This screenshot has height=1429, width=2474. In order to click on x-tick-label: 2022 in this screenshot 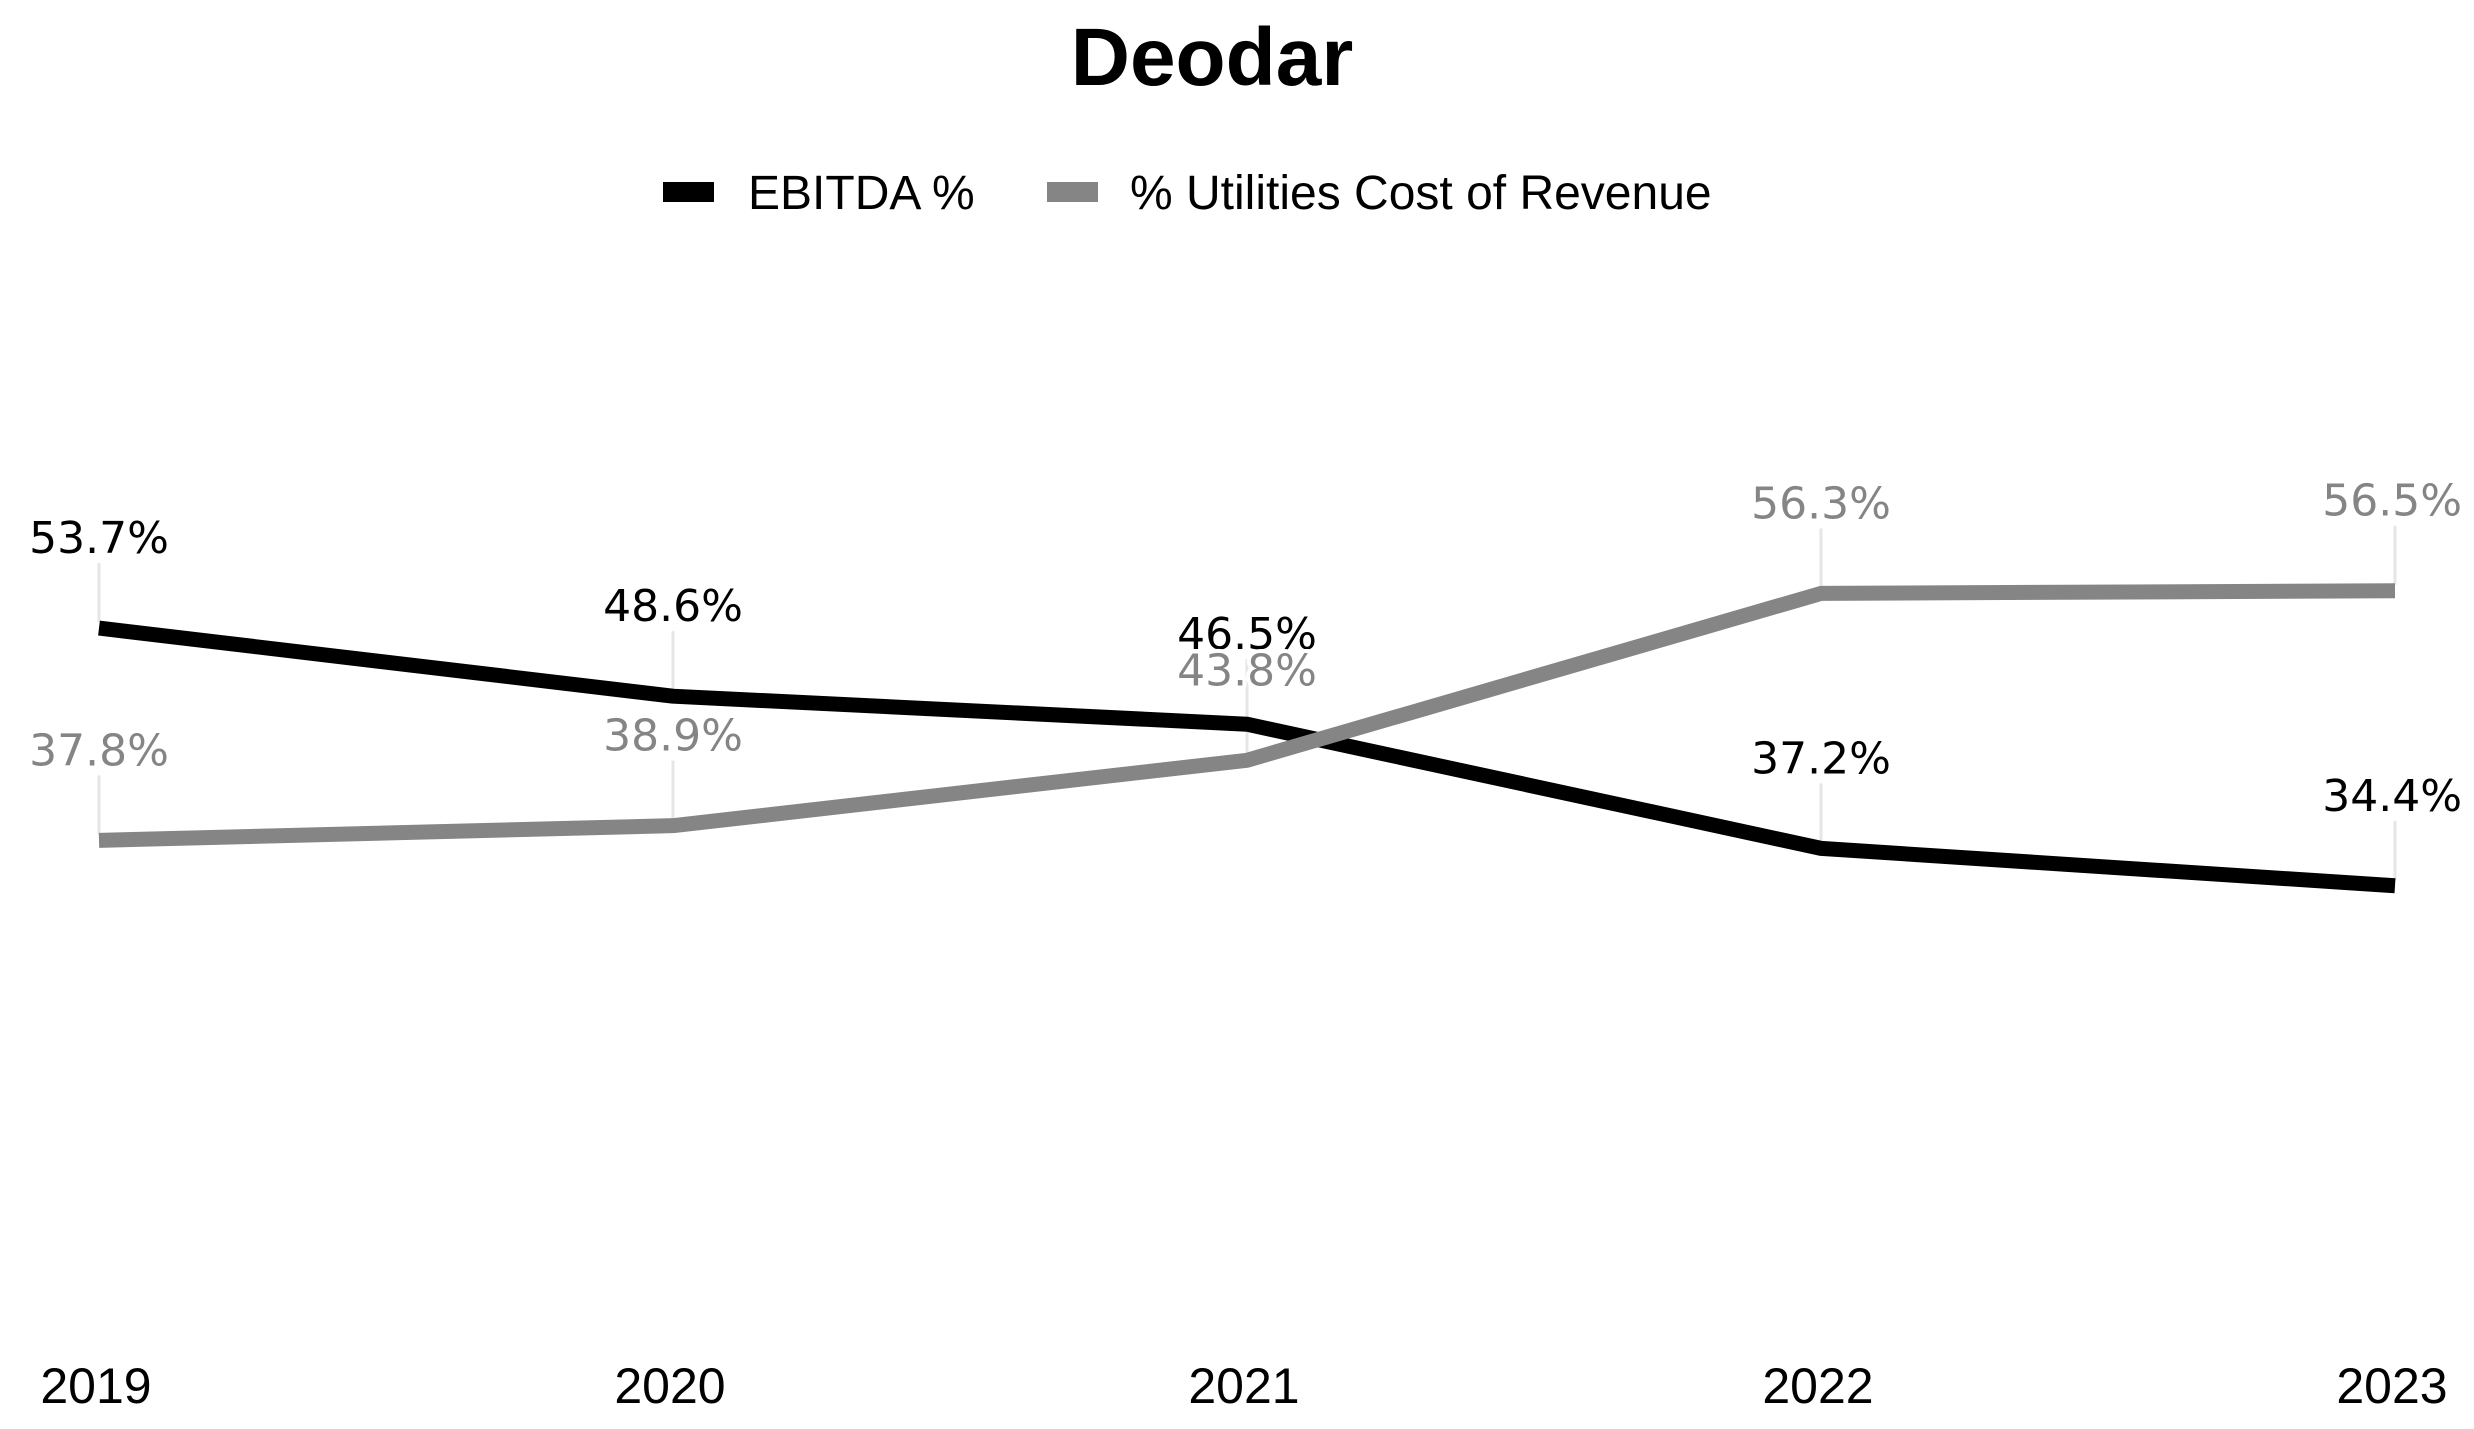, I will do `click(1817, 1386)`.